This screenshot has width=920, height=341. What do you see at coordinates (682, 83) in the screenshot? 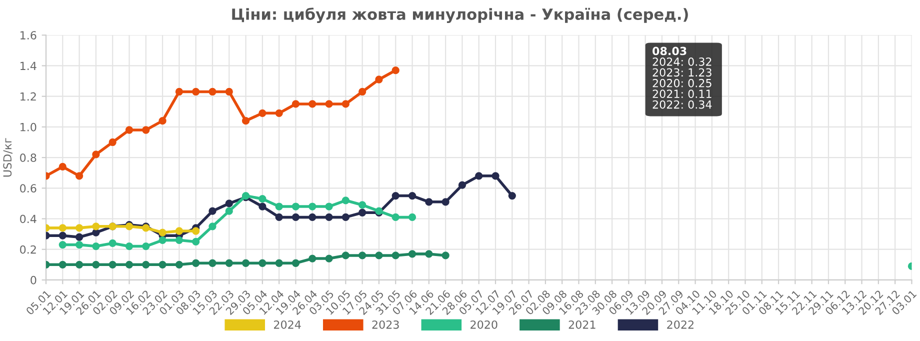
I see `annotation: 2020: 0.25` at bounding box center [682, 83].